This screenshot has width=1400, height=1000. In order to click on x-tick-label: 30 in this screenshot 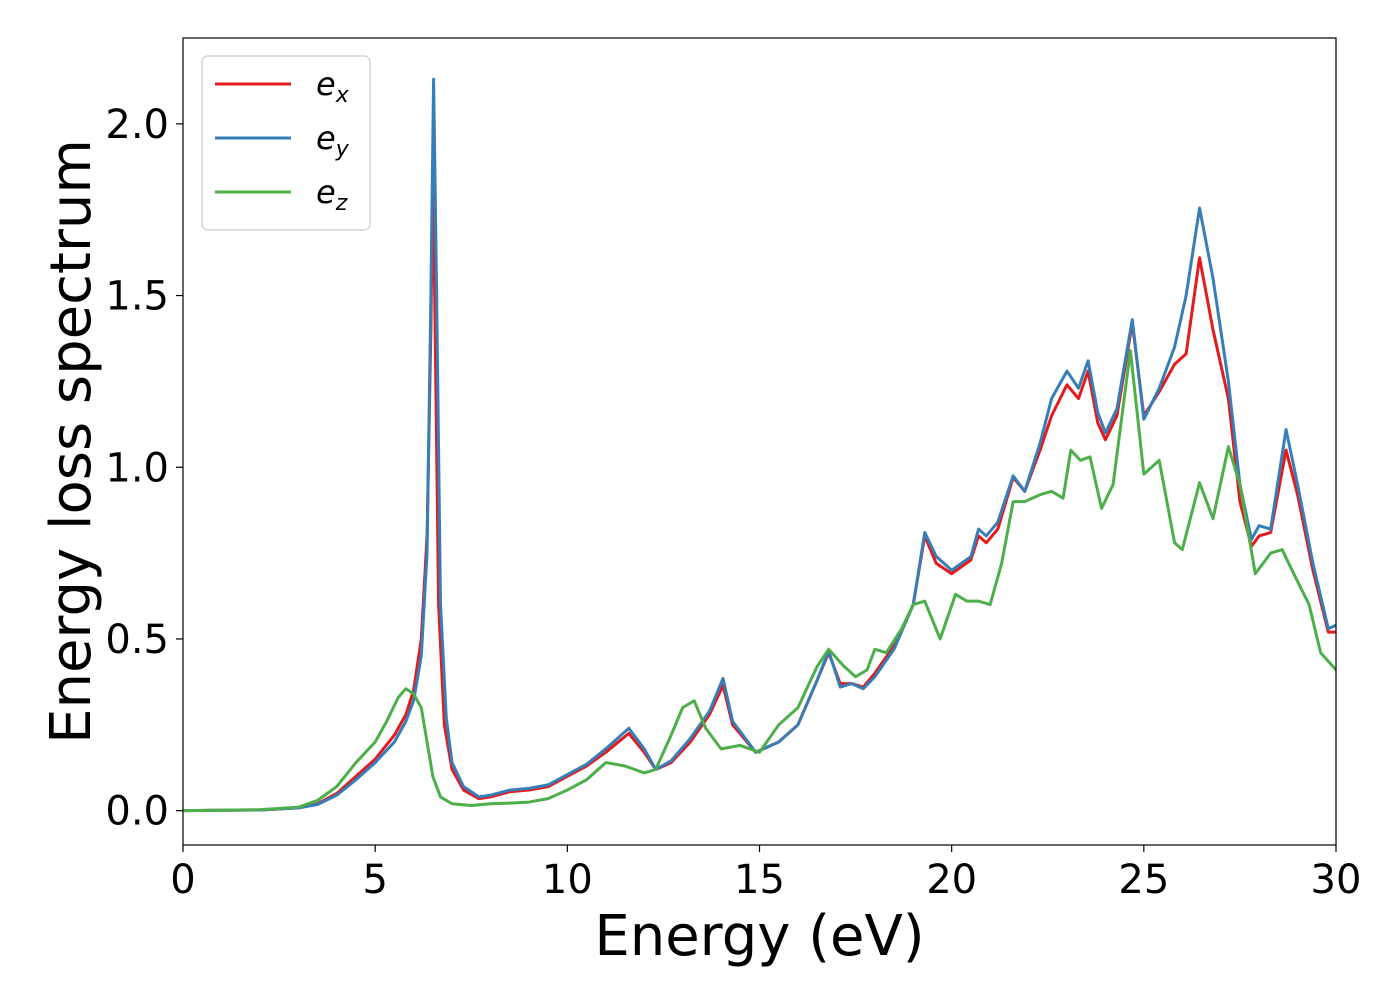, I will do `click(1336, 880)`.